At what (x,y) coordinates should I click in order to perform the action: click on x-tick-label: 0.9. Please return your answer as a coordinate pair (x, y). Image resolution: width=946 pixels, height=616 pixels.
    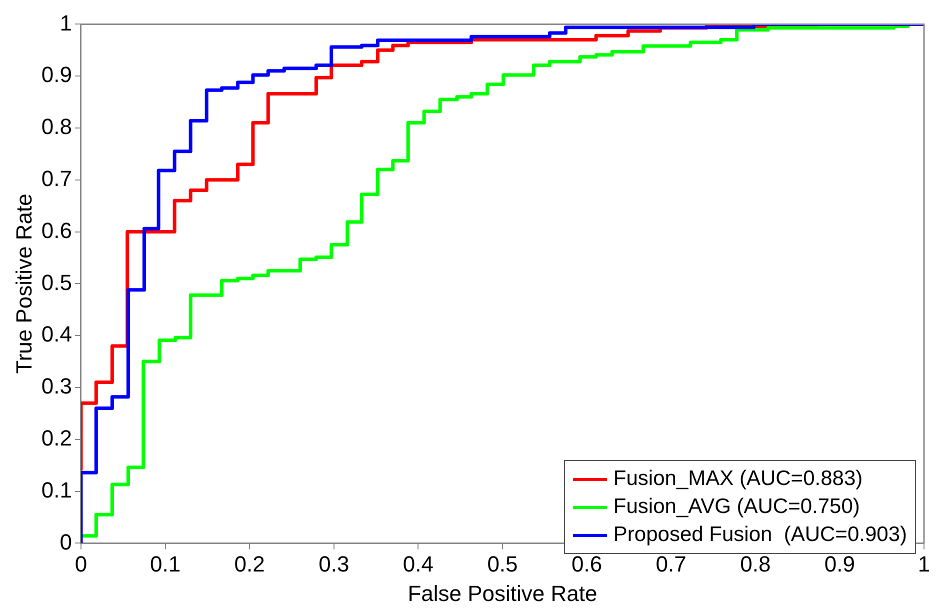
    Looking at the image, I should click on (839, 563).